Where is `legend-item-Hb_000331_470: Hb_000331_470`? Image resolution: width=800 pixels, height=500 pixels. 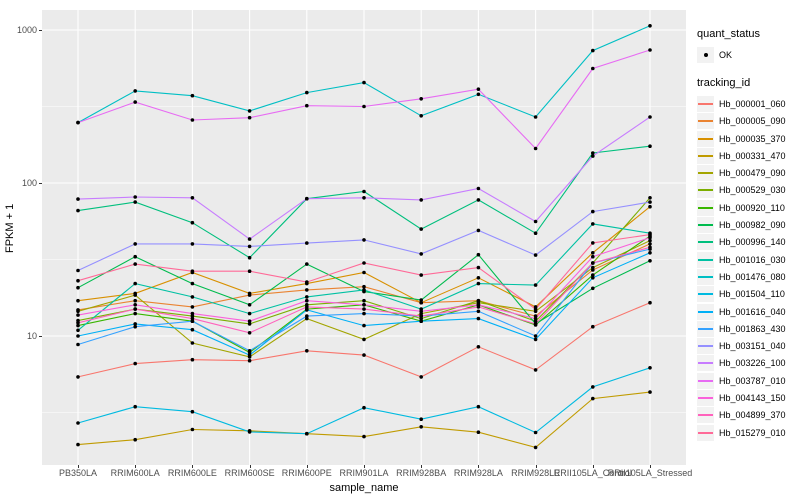
legend-item-Hb_000331_470: Hb_000331_470 is located at coordinates (748, 155).